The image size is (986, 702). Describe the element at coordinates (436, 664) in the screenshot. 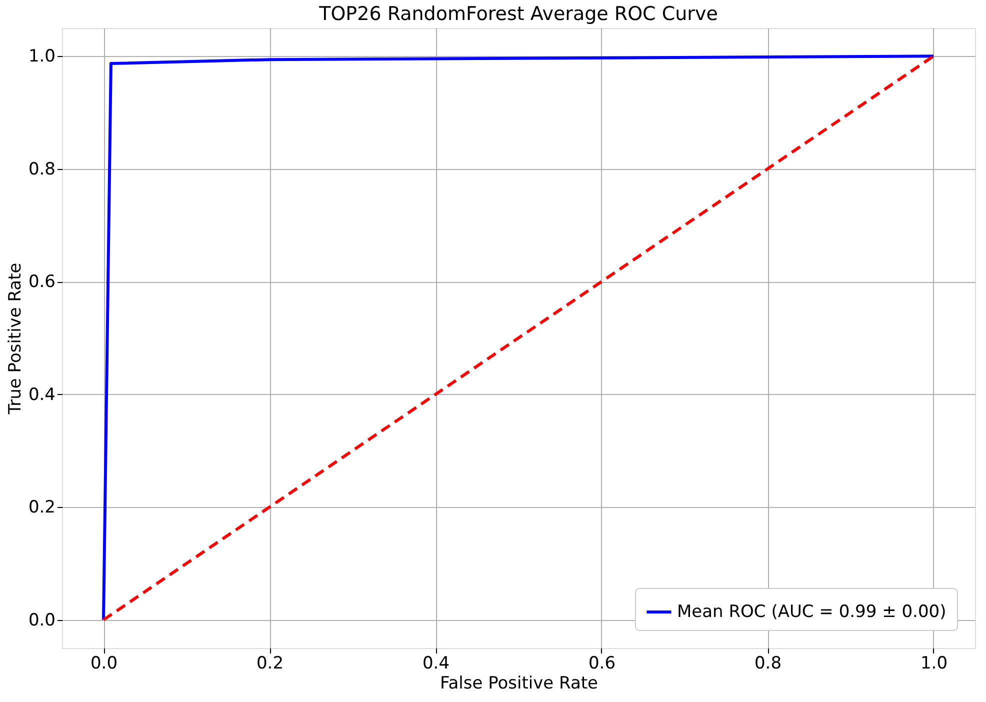

I see `x-tick-label: 0.4` at that location.